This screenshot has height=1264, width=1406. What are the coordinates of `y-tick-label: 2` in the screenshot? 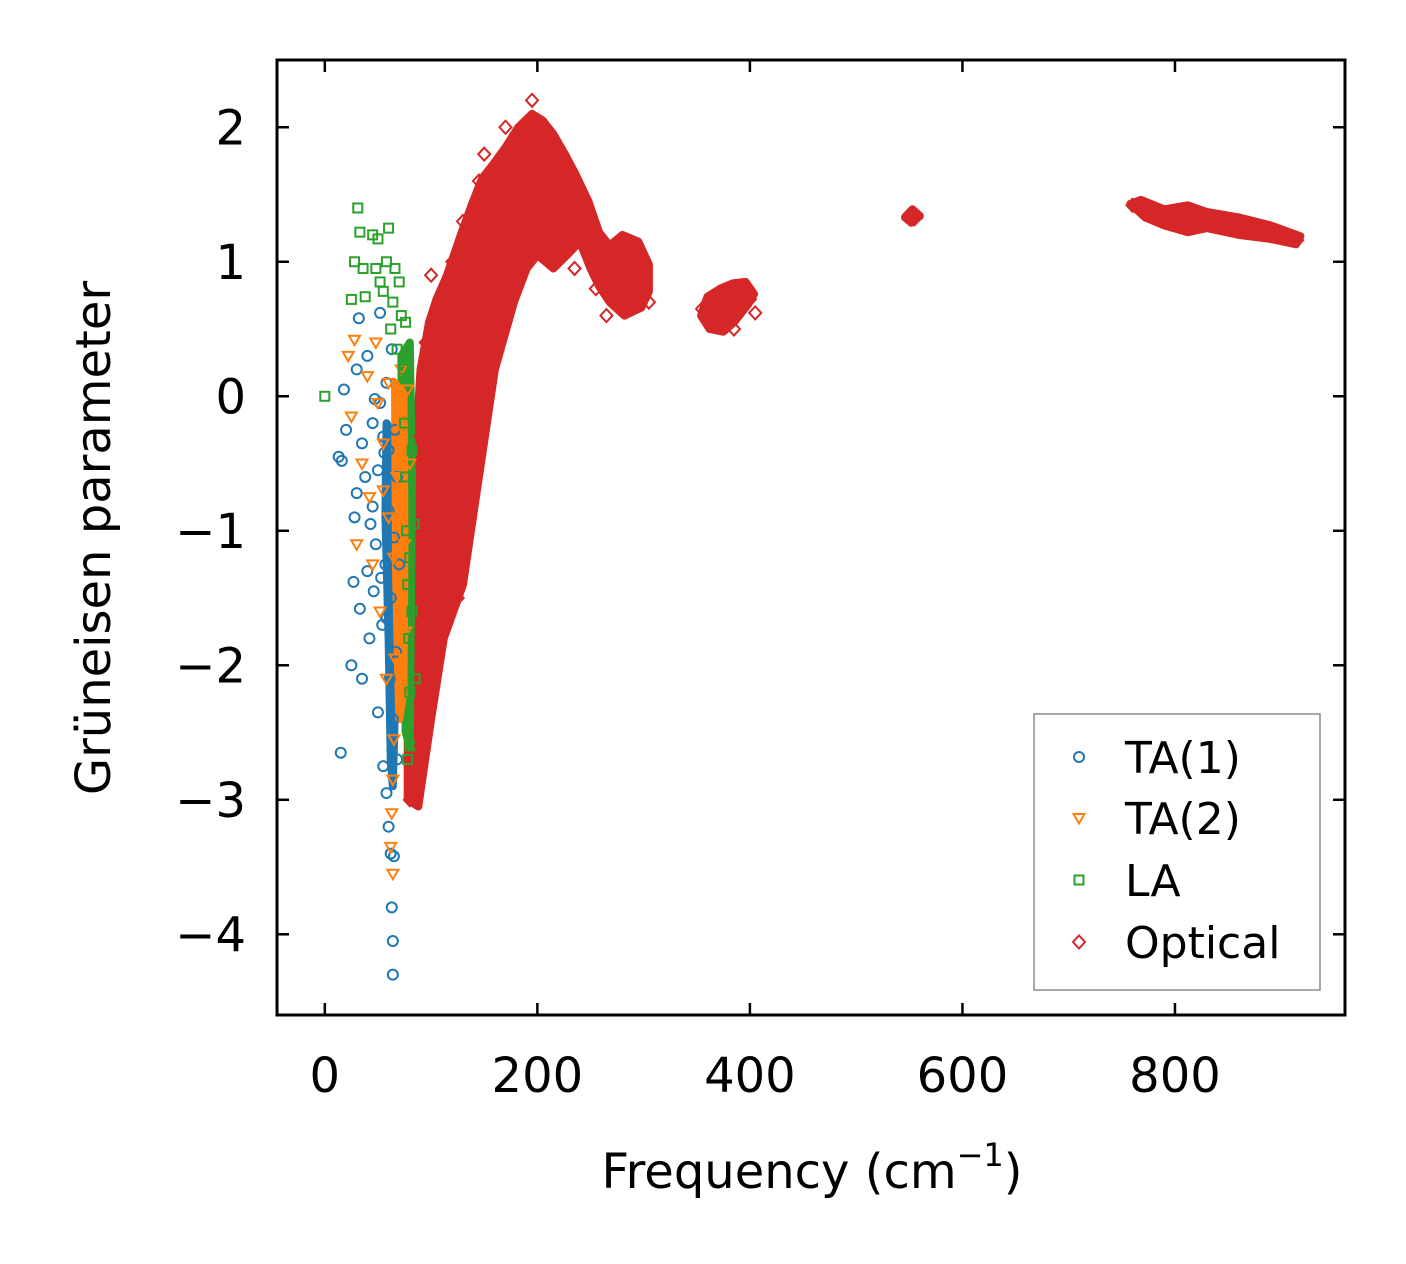 It's located at (230, 128).